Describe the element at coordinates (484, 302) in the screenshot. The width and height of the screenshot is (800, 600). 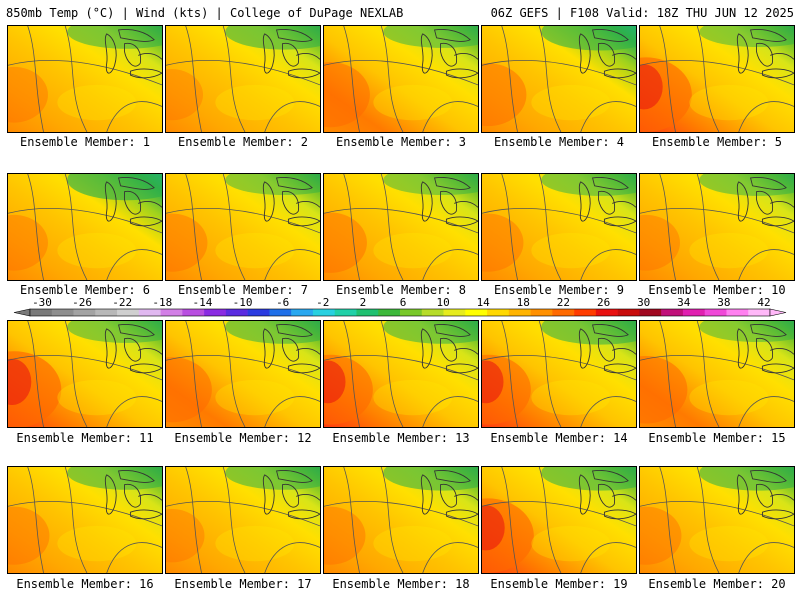
I see `colorbar-tick-label: 14` at that location.